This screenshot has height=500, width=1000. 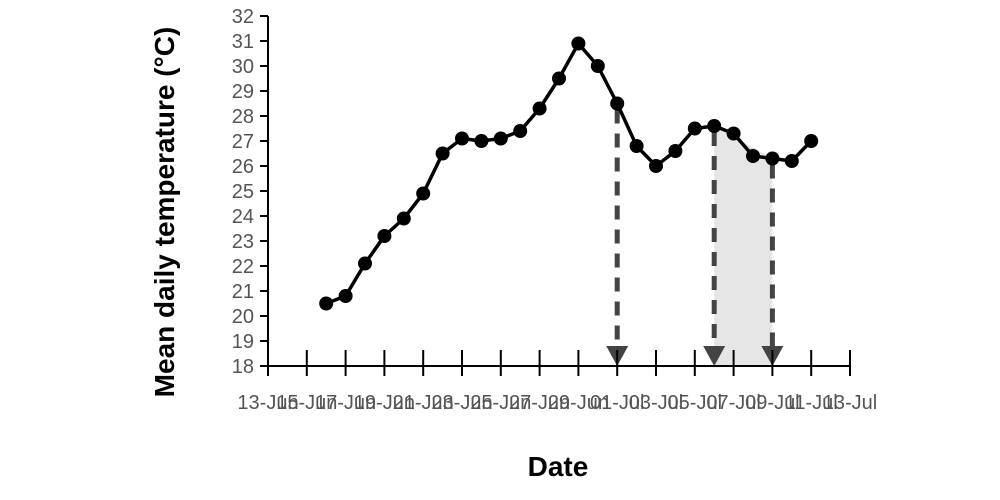 What do you see at coordinates (243, 92) in the screenshot?
I see `y-tick-label: 29` at bounding box center [243, 92].